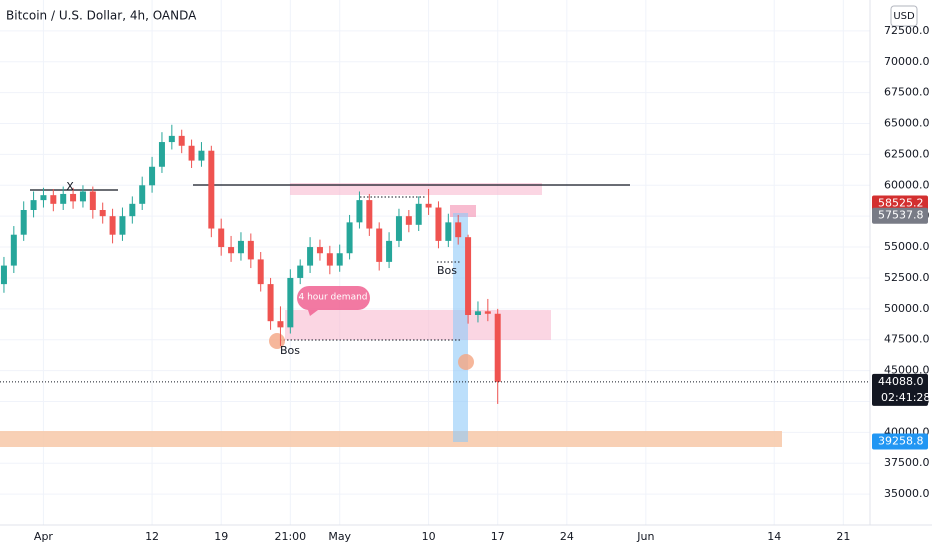 The height and width of the screenshot is (550, 932). What do you see at coordinates (907, 123) in the screenshot?
I see `y-tick-label: 65000.0` at bounding box center [907, 123].